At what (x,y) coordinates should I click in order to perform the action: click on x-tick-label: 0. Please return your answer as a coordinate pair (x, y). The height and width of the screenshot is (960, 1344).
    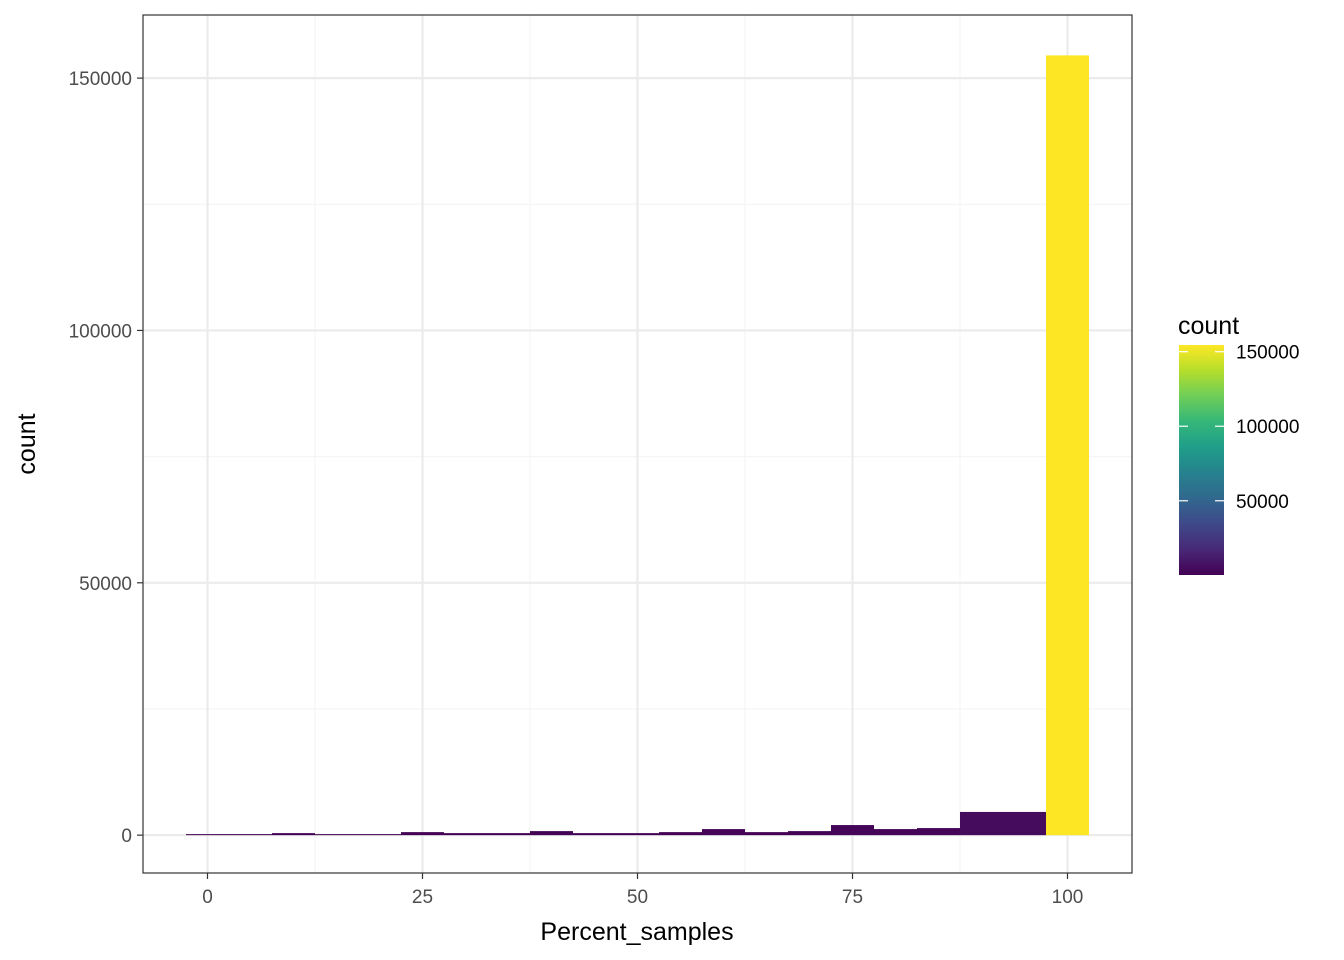
    Looking at the image, I should click on (207, 897).